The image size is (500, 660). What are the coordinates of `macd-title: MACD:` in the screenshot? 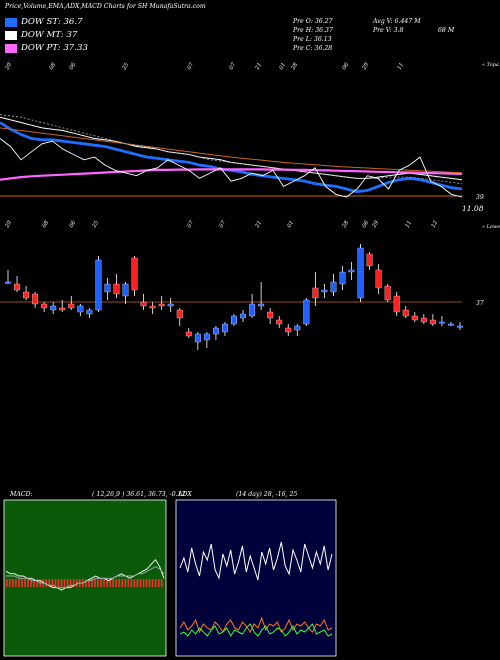 It's located at (21, 494).